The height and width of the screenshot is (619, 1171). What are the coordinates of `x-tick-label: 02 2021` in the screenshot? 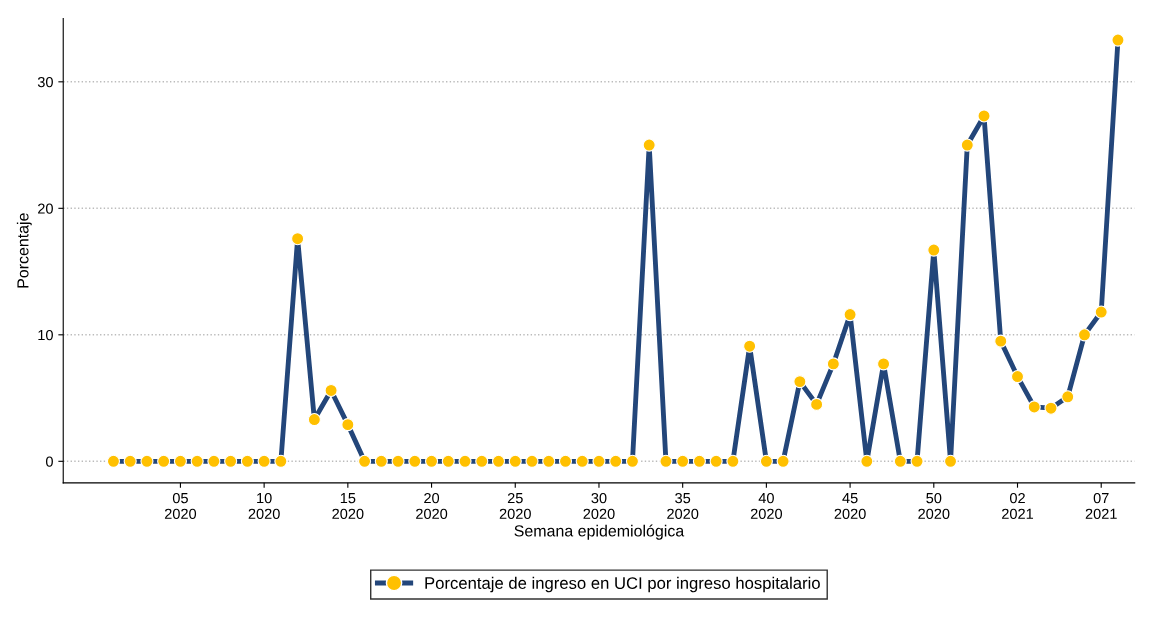 It's located at (1018, 505).